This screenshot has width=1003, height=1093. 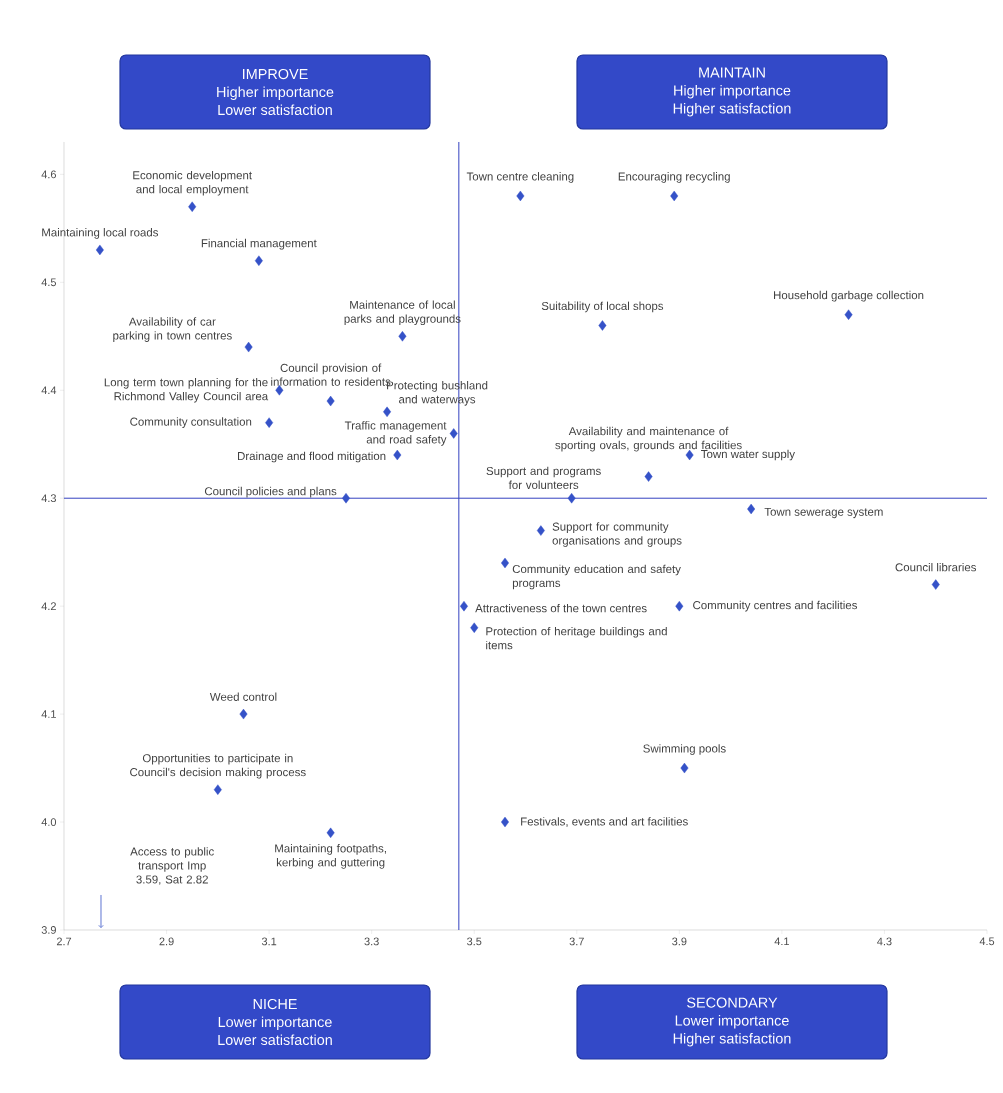 I want to click on annotation: Support and programs for volunteers, so click(x=543, y=478).